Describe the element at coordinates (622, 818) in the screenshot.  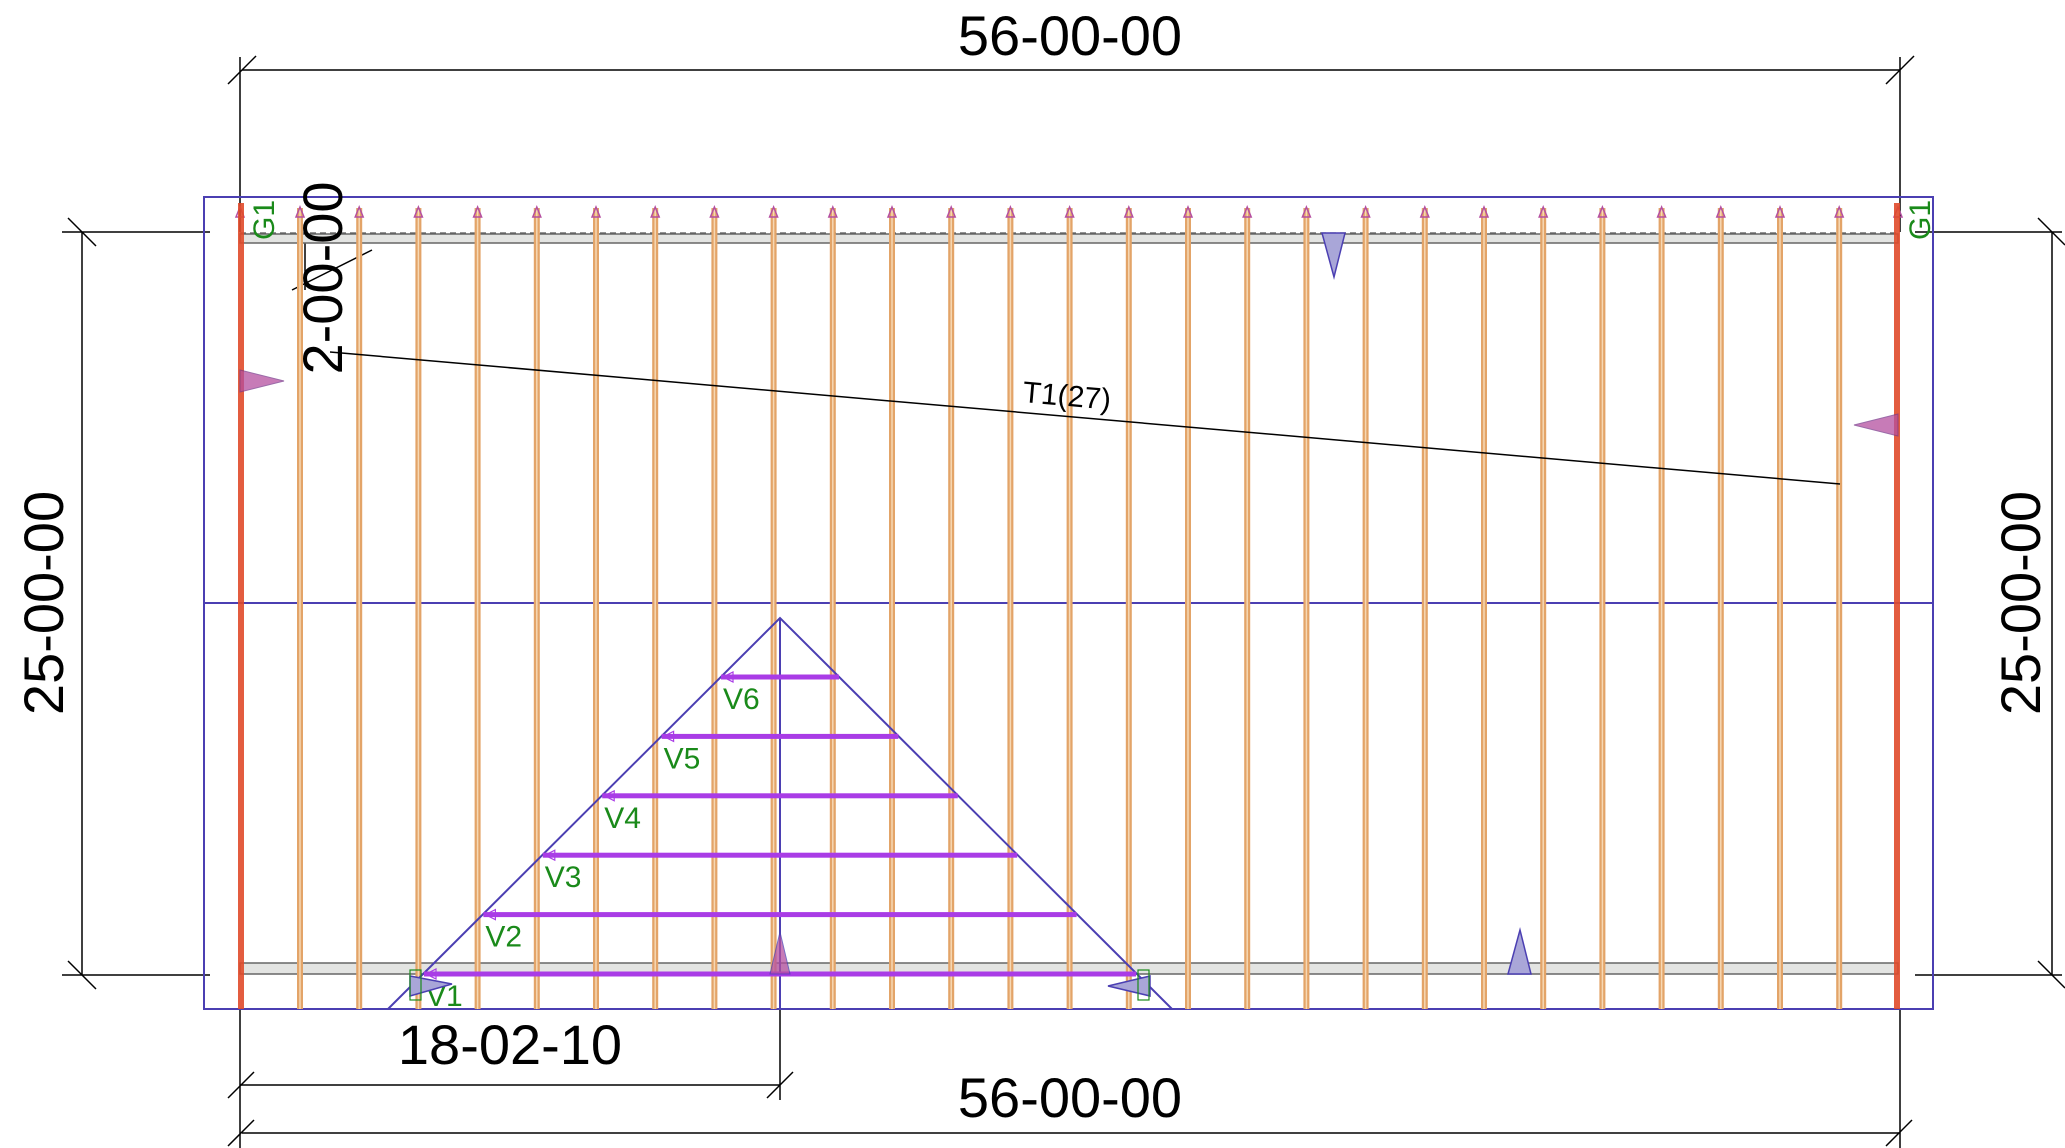
I see `valley-truss-label: V4` at that location.